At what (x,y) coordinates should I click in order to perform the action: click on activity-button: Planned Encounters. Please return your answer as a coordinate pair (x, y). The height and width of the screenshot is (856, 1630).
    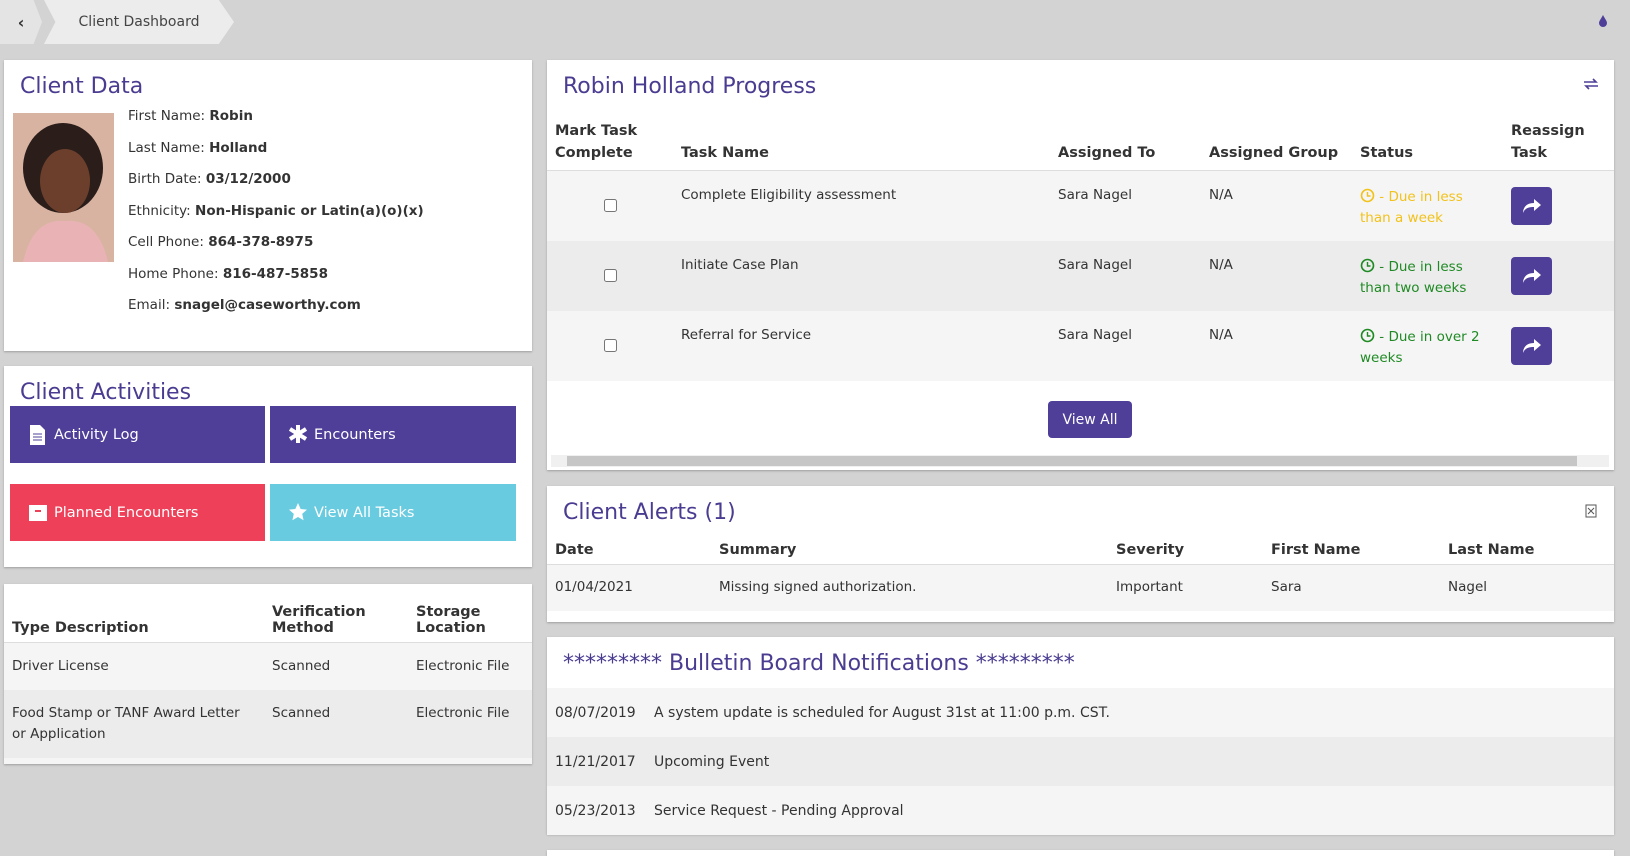
    Looking at the image, I should click on (137, 512).